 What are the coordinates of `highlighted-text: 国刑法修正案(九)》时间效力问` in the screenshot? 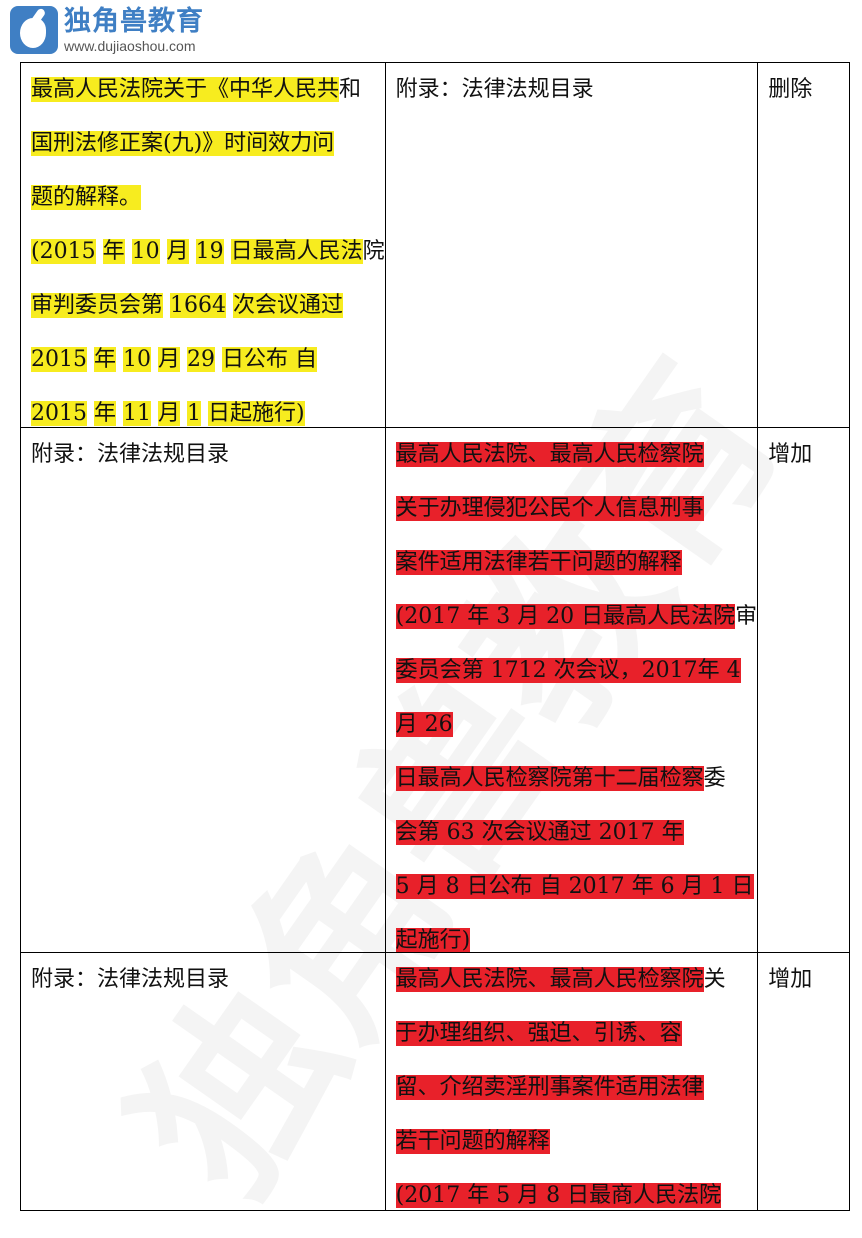 It's located at (183, 143).